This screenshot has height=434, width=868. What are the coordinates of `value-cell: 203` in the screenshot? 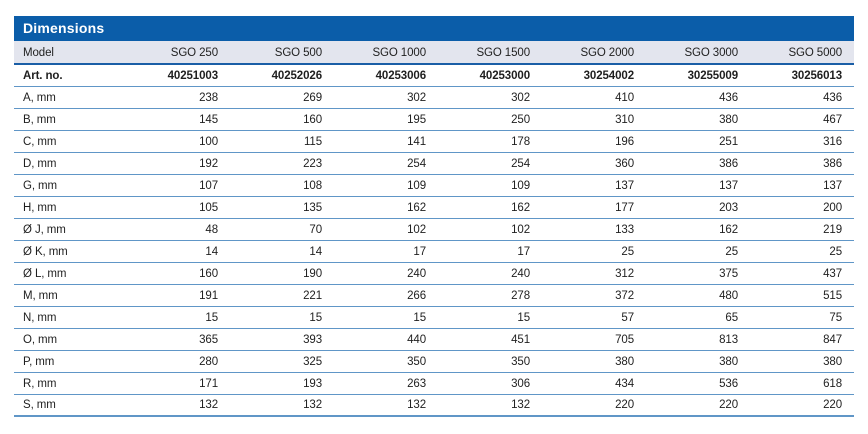 It's located at (728, 207).